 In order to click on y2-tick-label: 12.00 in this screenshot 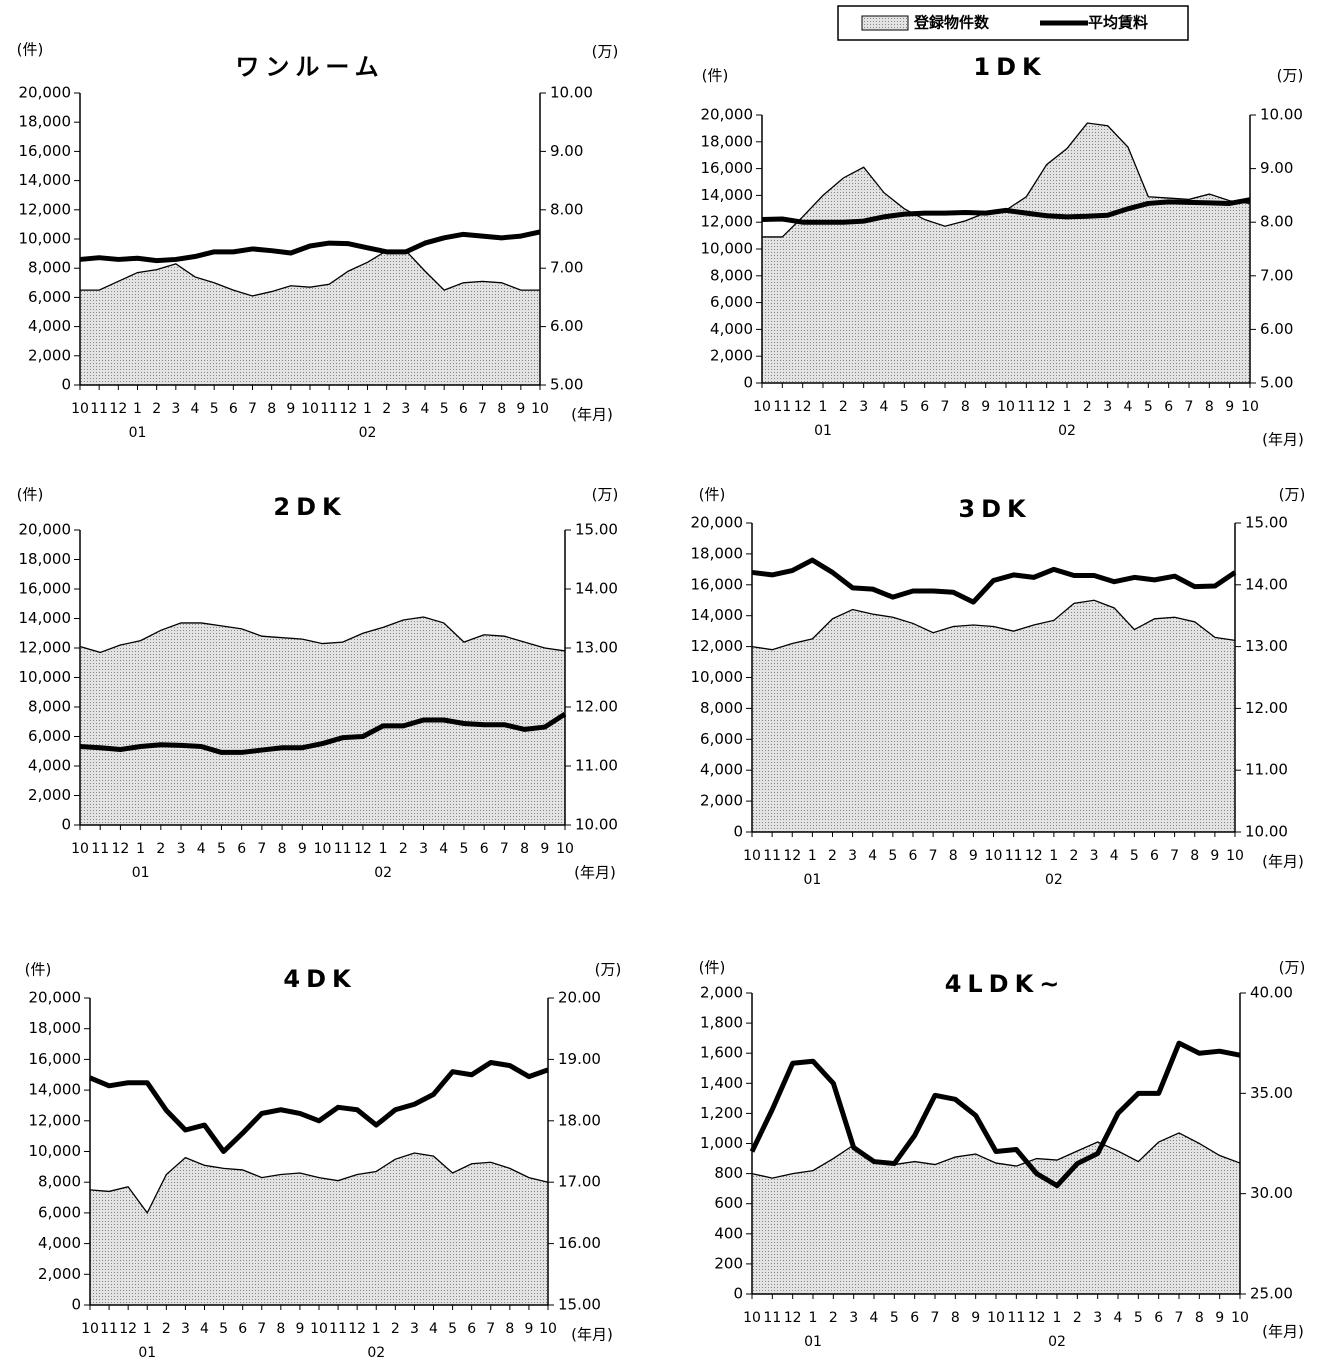, I will do `click(596, 707)`.